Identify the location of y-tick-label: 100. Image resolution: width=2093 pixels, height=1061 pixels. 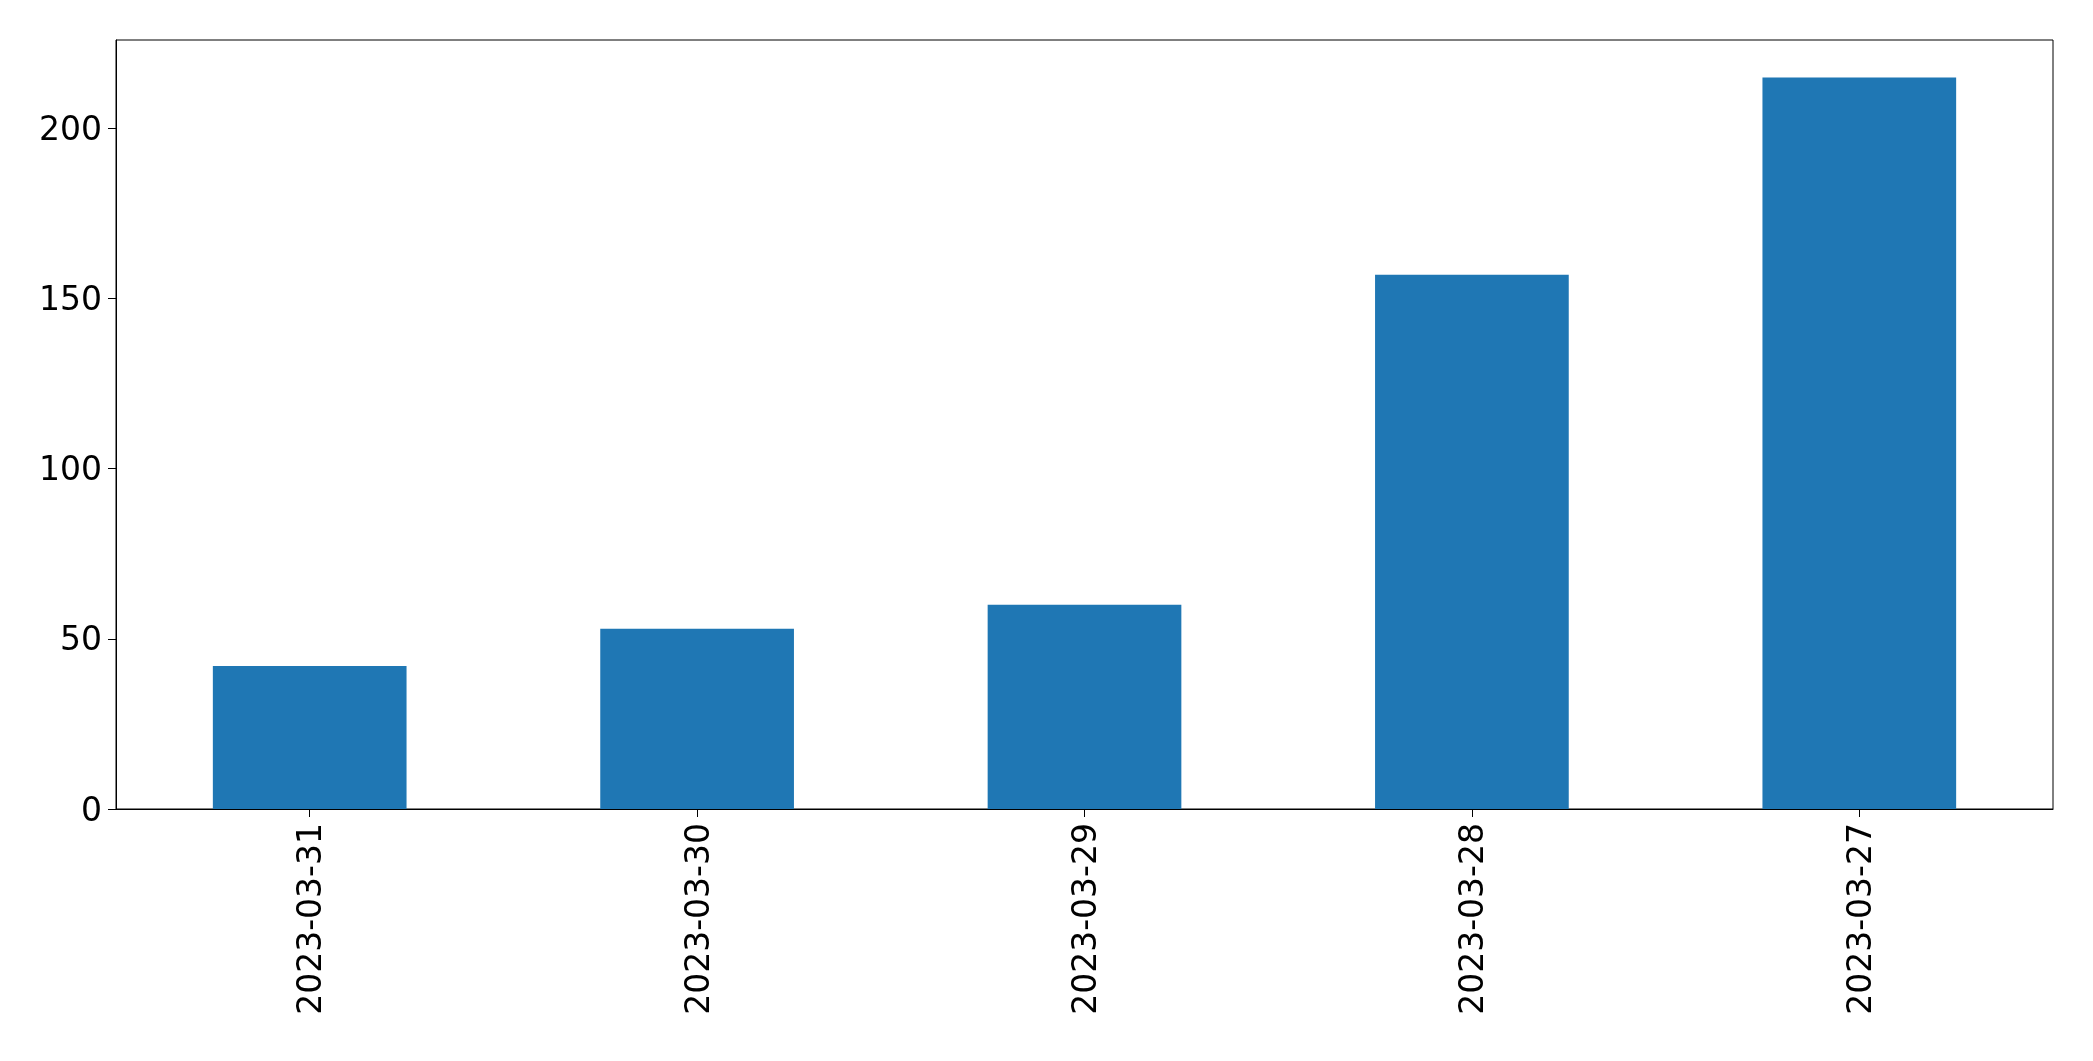
(70, 469).